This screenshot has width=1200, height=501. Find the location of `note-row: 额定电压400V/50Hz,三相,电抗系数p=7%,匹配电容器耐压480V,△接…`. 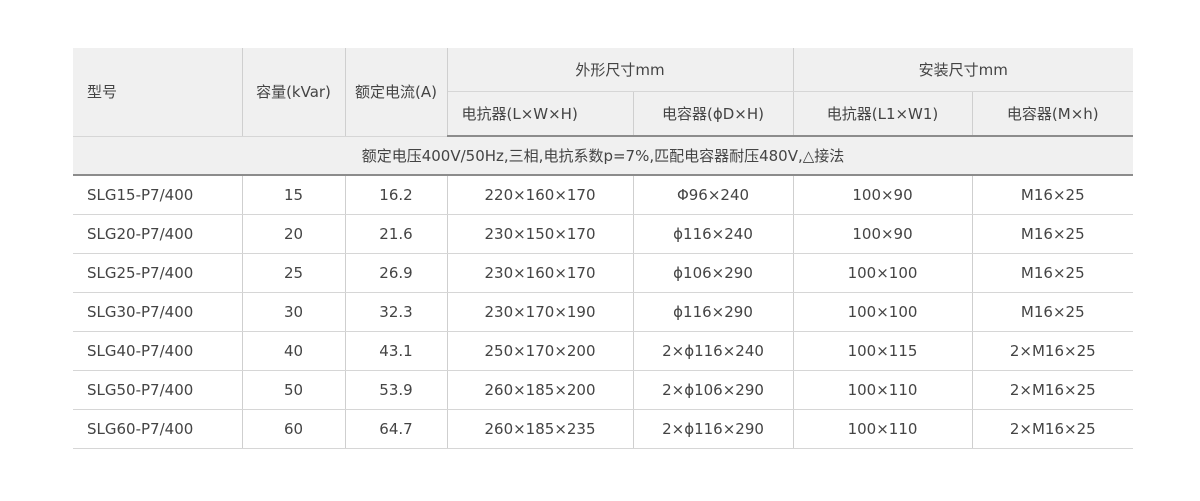

note-row: 额定电压400V/50Hz,三相,电抗系数p=7%,匹配电容器耐压480V,△接… is located at coordinates (603, 156).